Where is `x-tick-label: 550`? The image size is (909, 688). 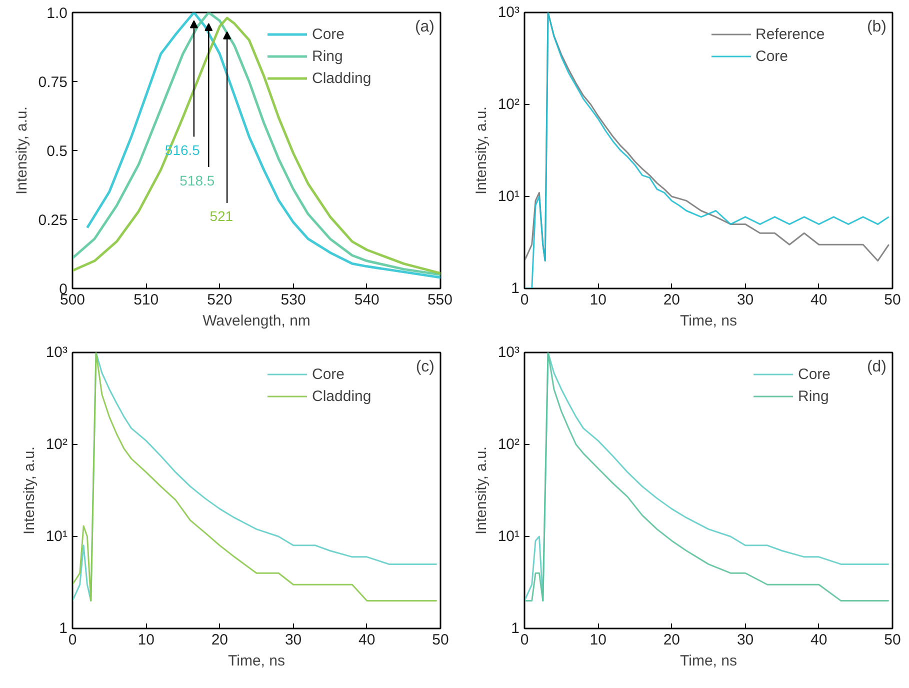 x-tick-label: 550 is located at coordinates (440, 300).